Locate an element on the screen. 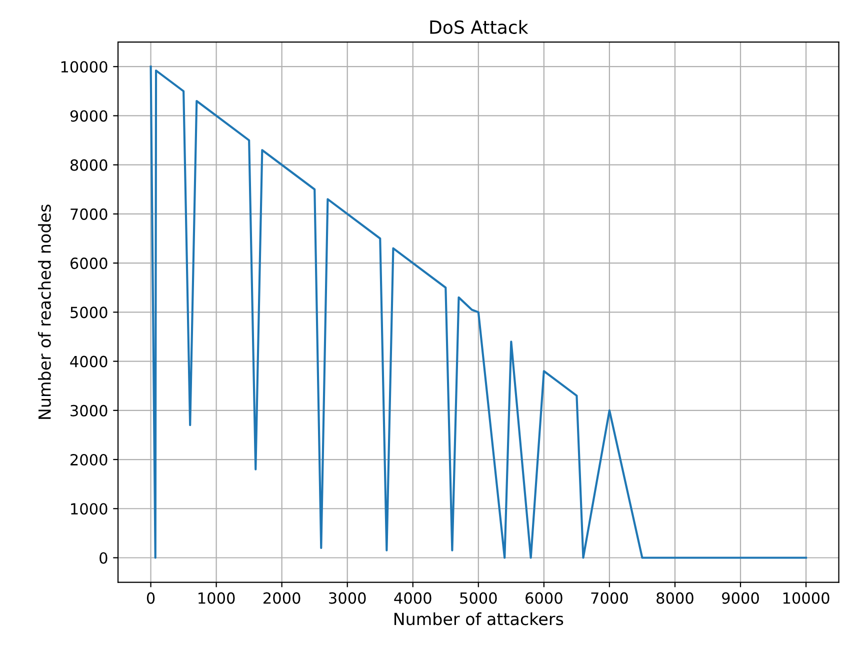 This screenshot has width=843, height=647. y-tick-label: 3000 is located at coordinates (89, 410).